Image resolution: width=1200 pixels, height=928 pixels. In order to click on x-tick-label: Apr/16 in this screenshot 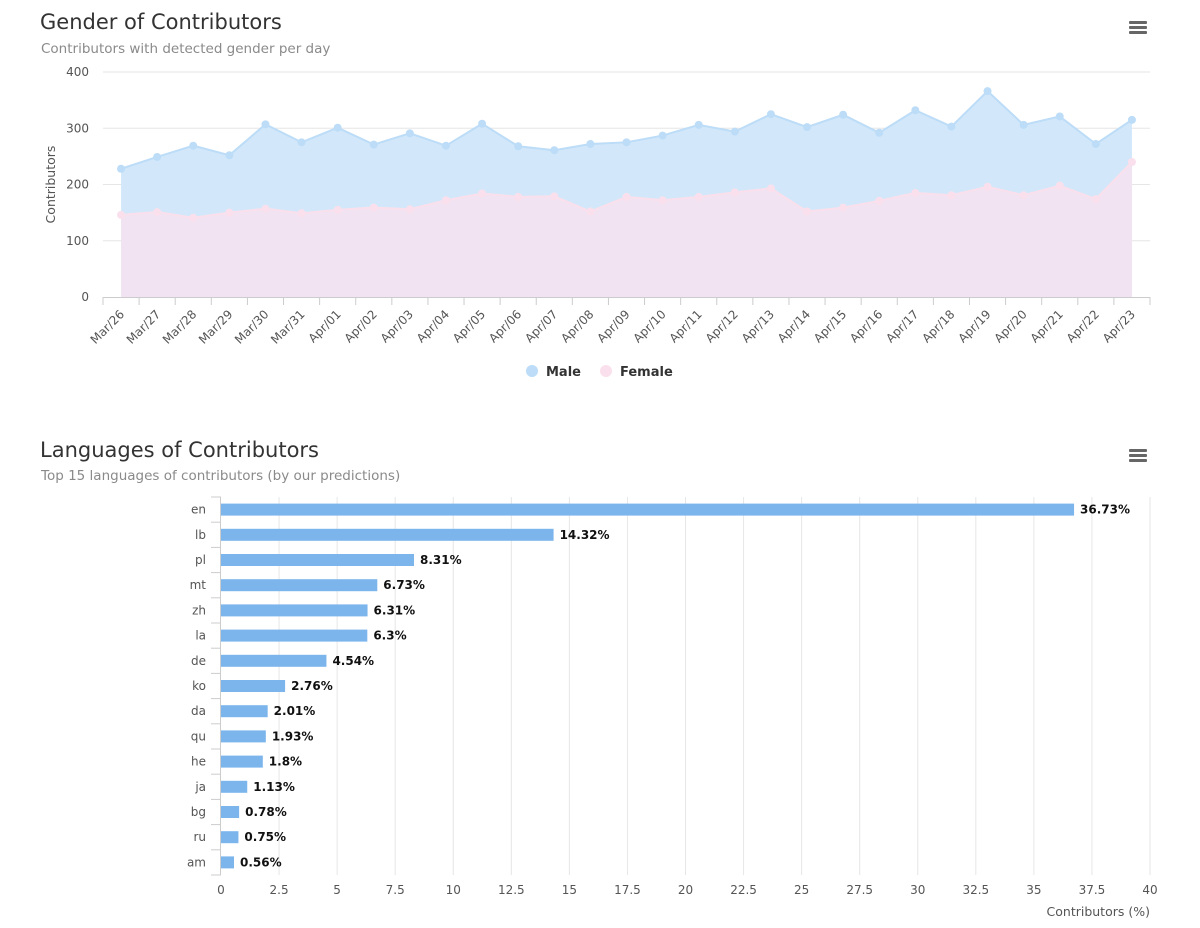, I will do `click(866, 326)`.